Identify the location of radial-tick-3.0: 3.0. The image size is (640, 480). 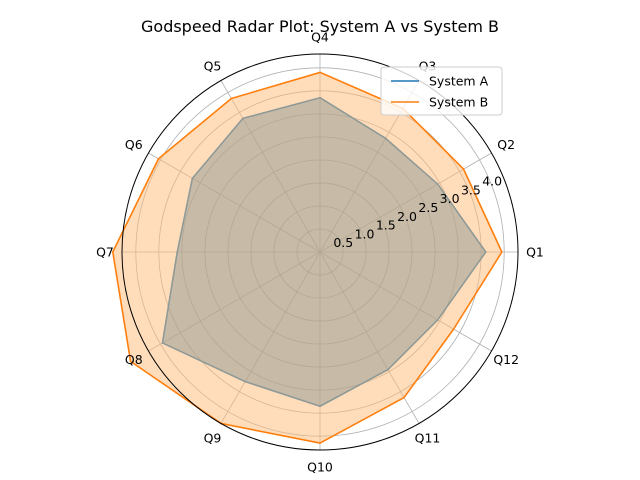
(450, 198).